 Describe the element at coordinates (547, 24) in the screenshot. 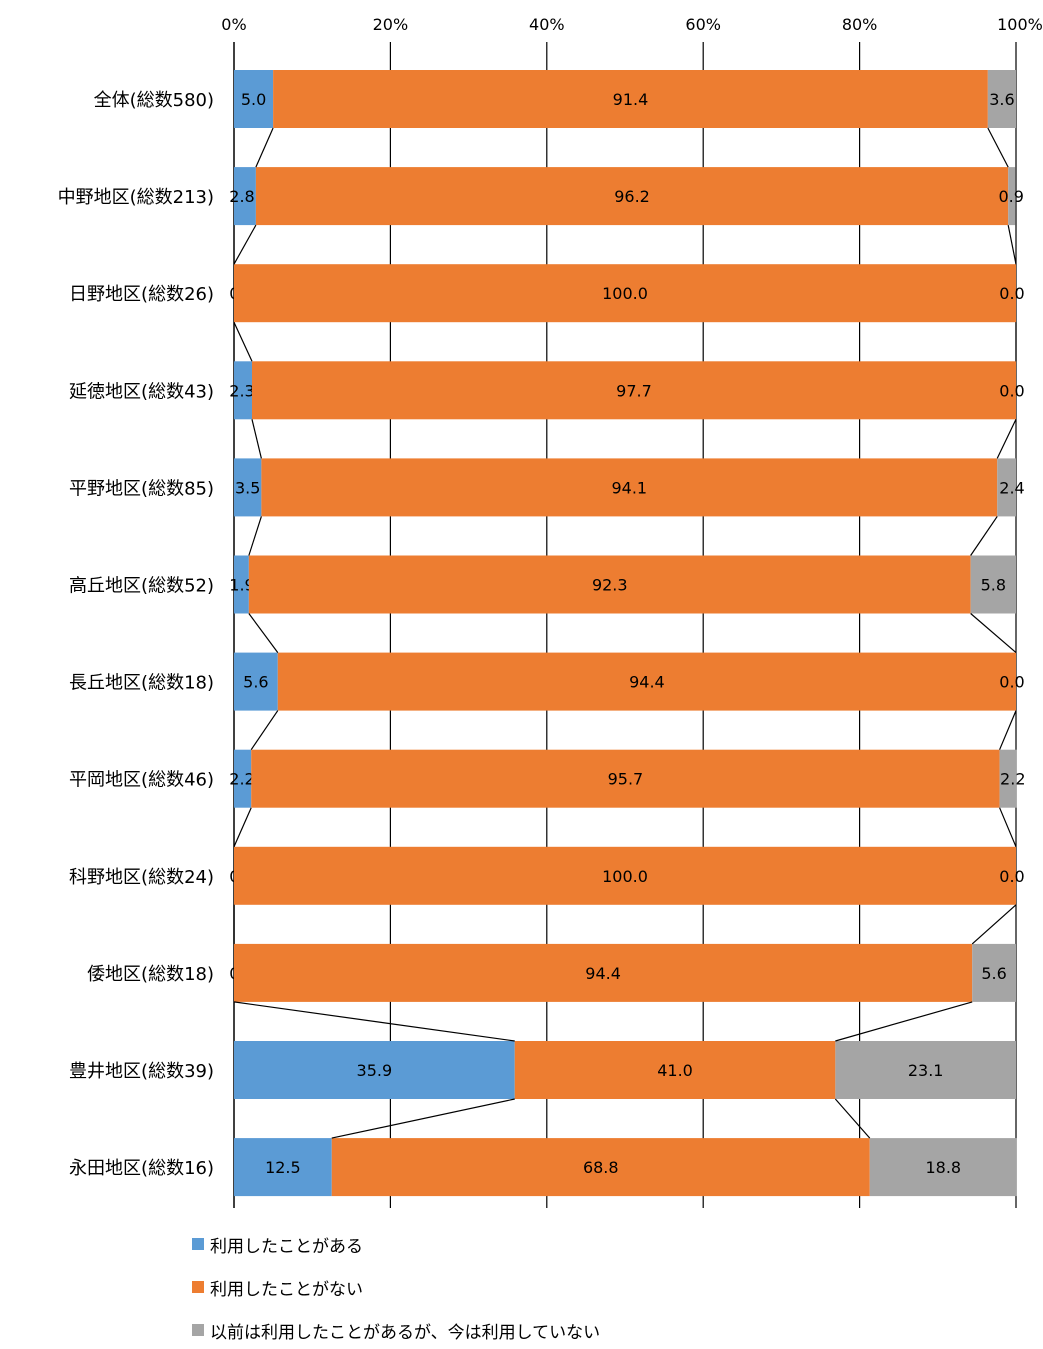

I see `x-tick-label: 40%` at that location.